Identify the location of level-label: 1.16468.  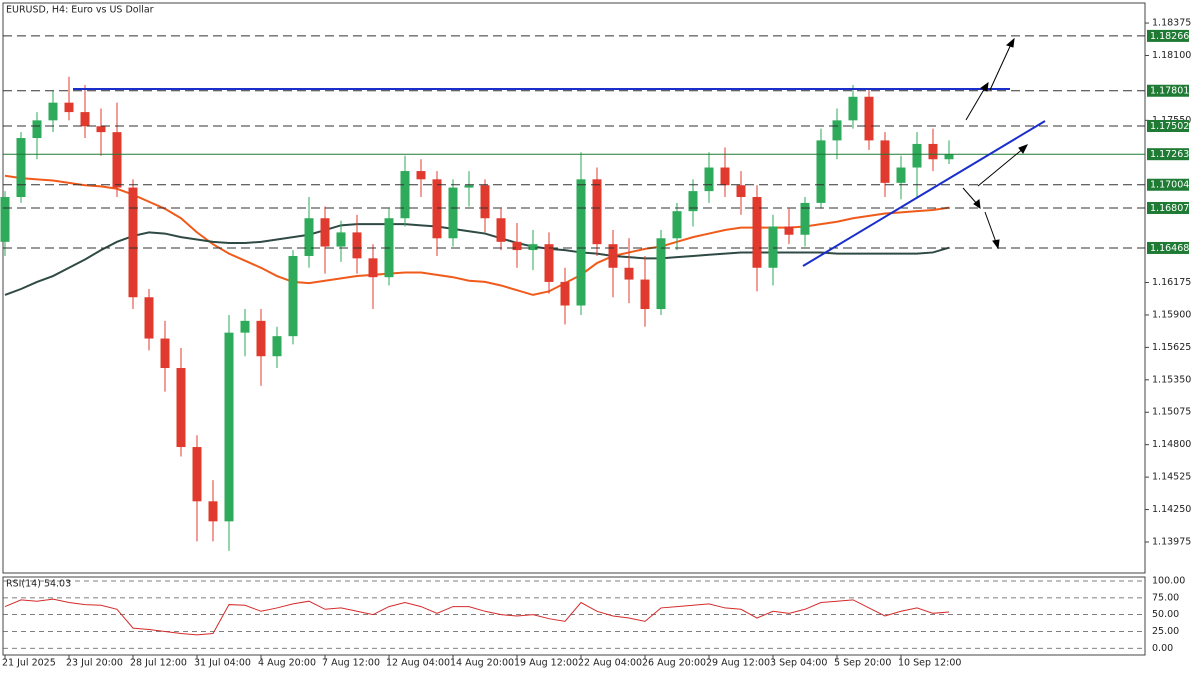
(1169, 248).